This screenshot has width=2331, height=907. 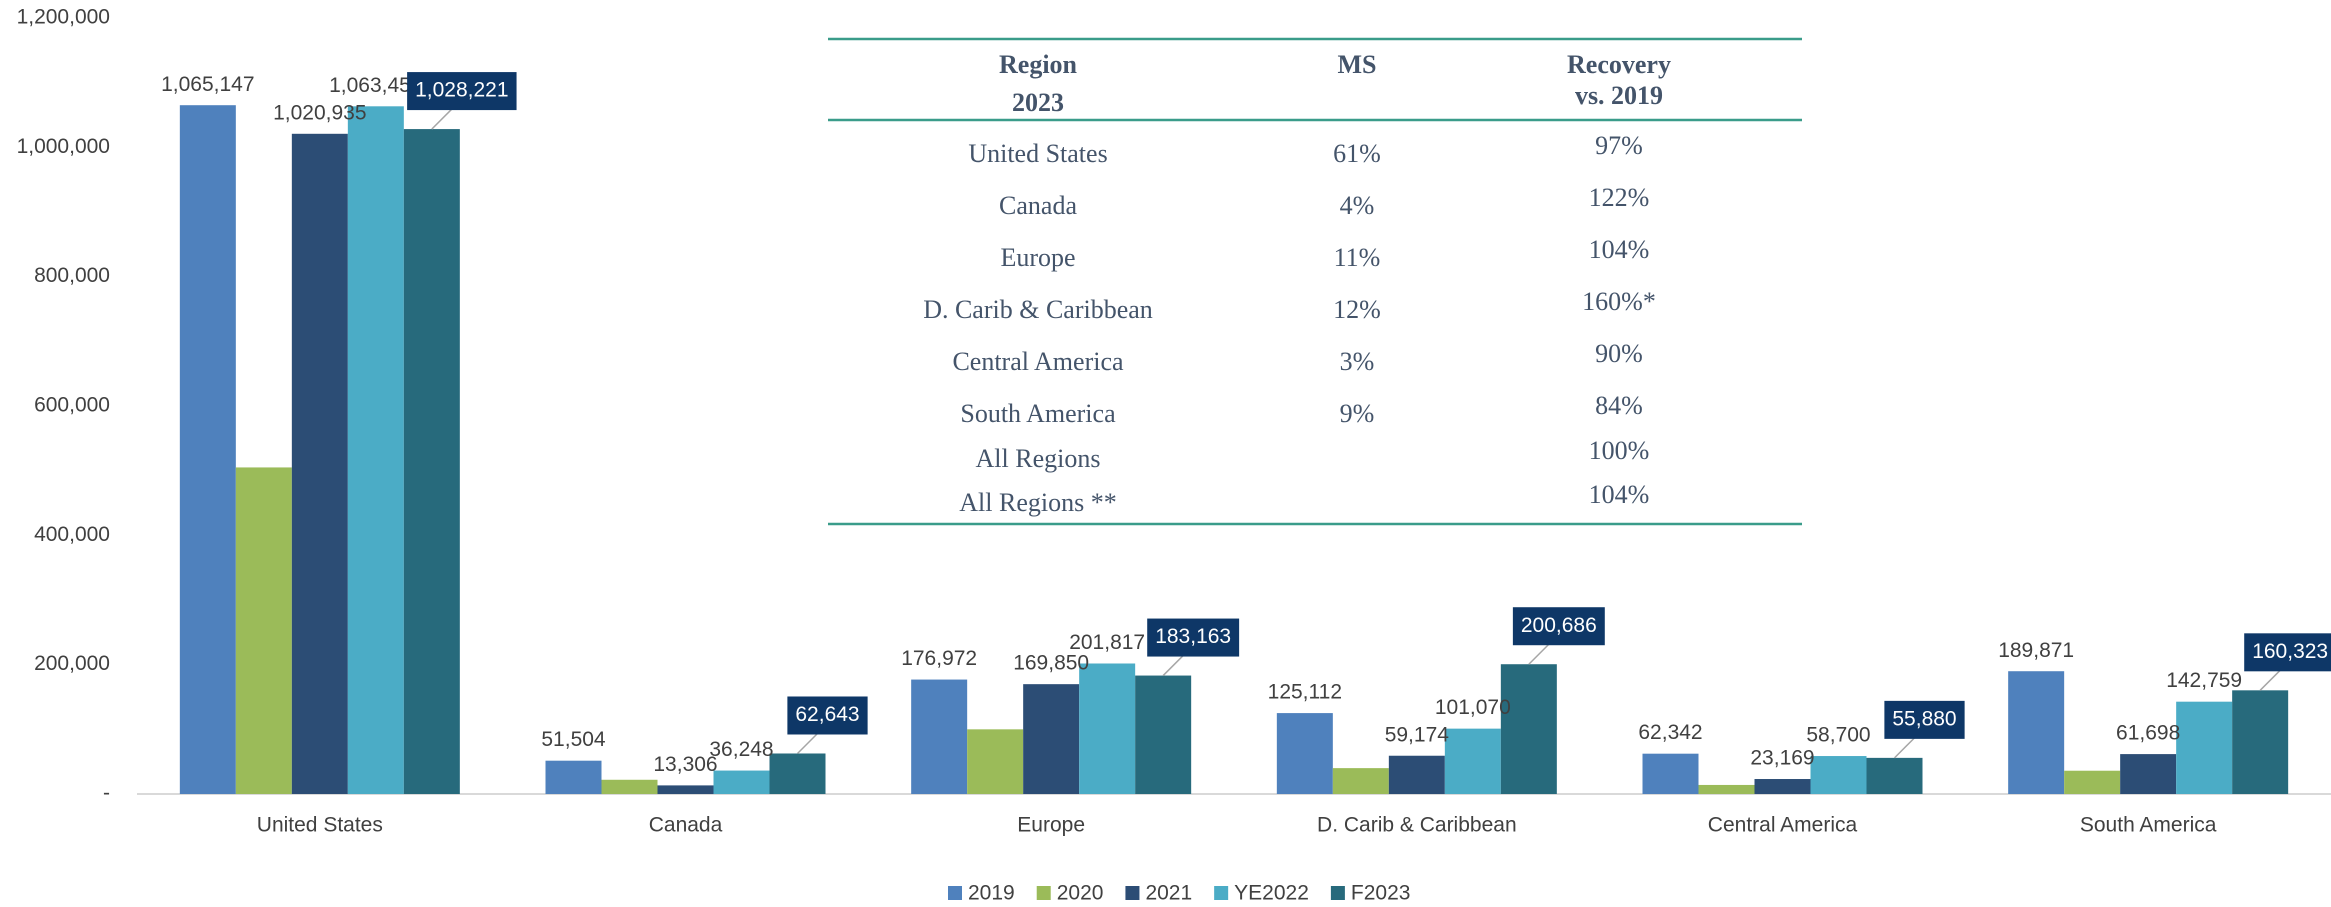 I want to click on legend: 2019 2020 2021 YE2022 F2023, so click(x=1179, y=893).